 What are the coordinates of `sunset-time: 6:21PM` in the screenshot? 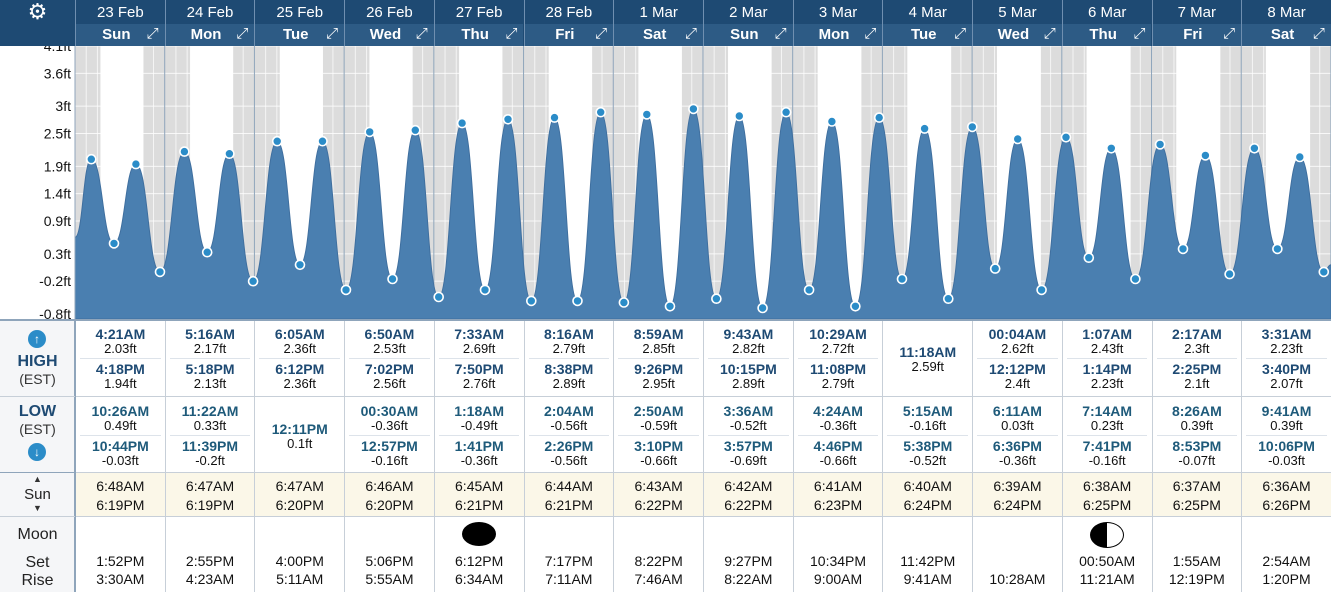 It's located at (479, 505).